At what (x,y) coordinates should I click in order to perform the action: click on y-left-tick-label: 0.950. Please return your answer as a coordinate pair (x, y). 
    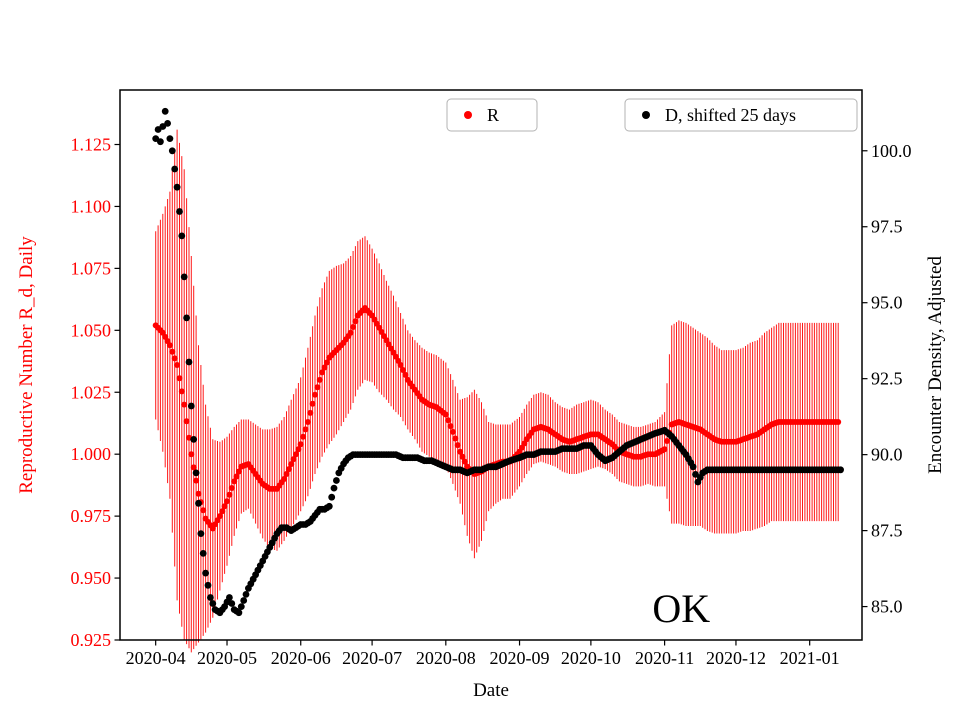
    Looking at the image, I should click on (91, 578).